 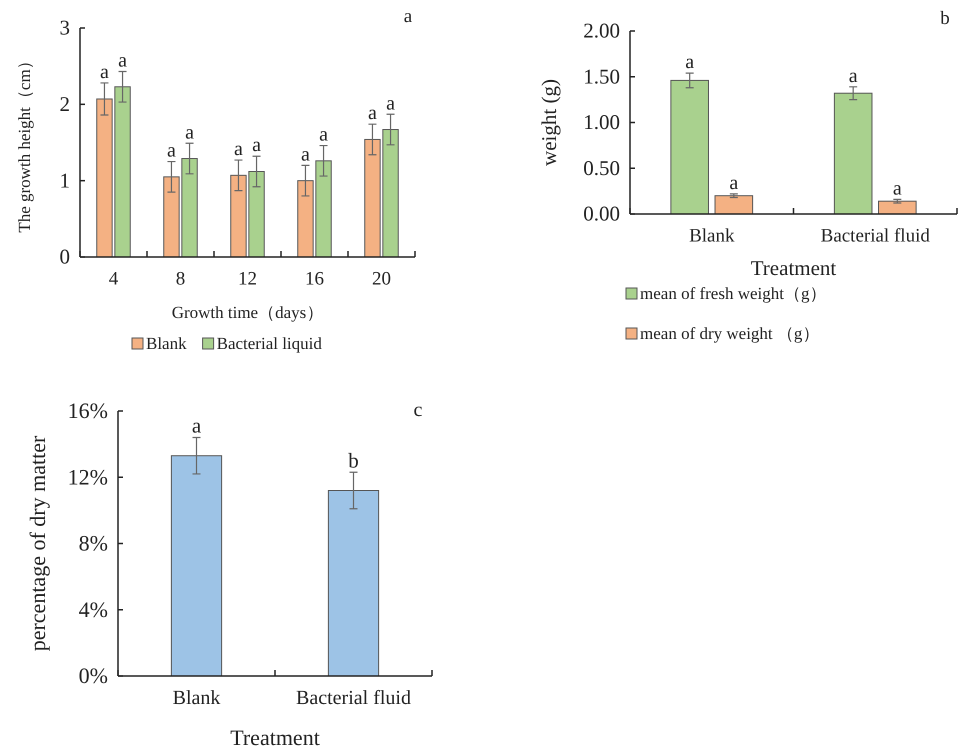 What do you see at coordinates (353, 460) in the screenshot?
I see `data-label: b` at bounding box center [353, 460].